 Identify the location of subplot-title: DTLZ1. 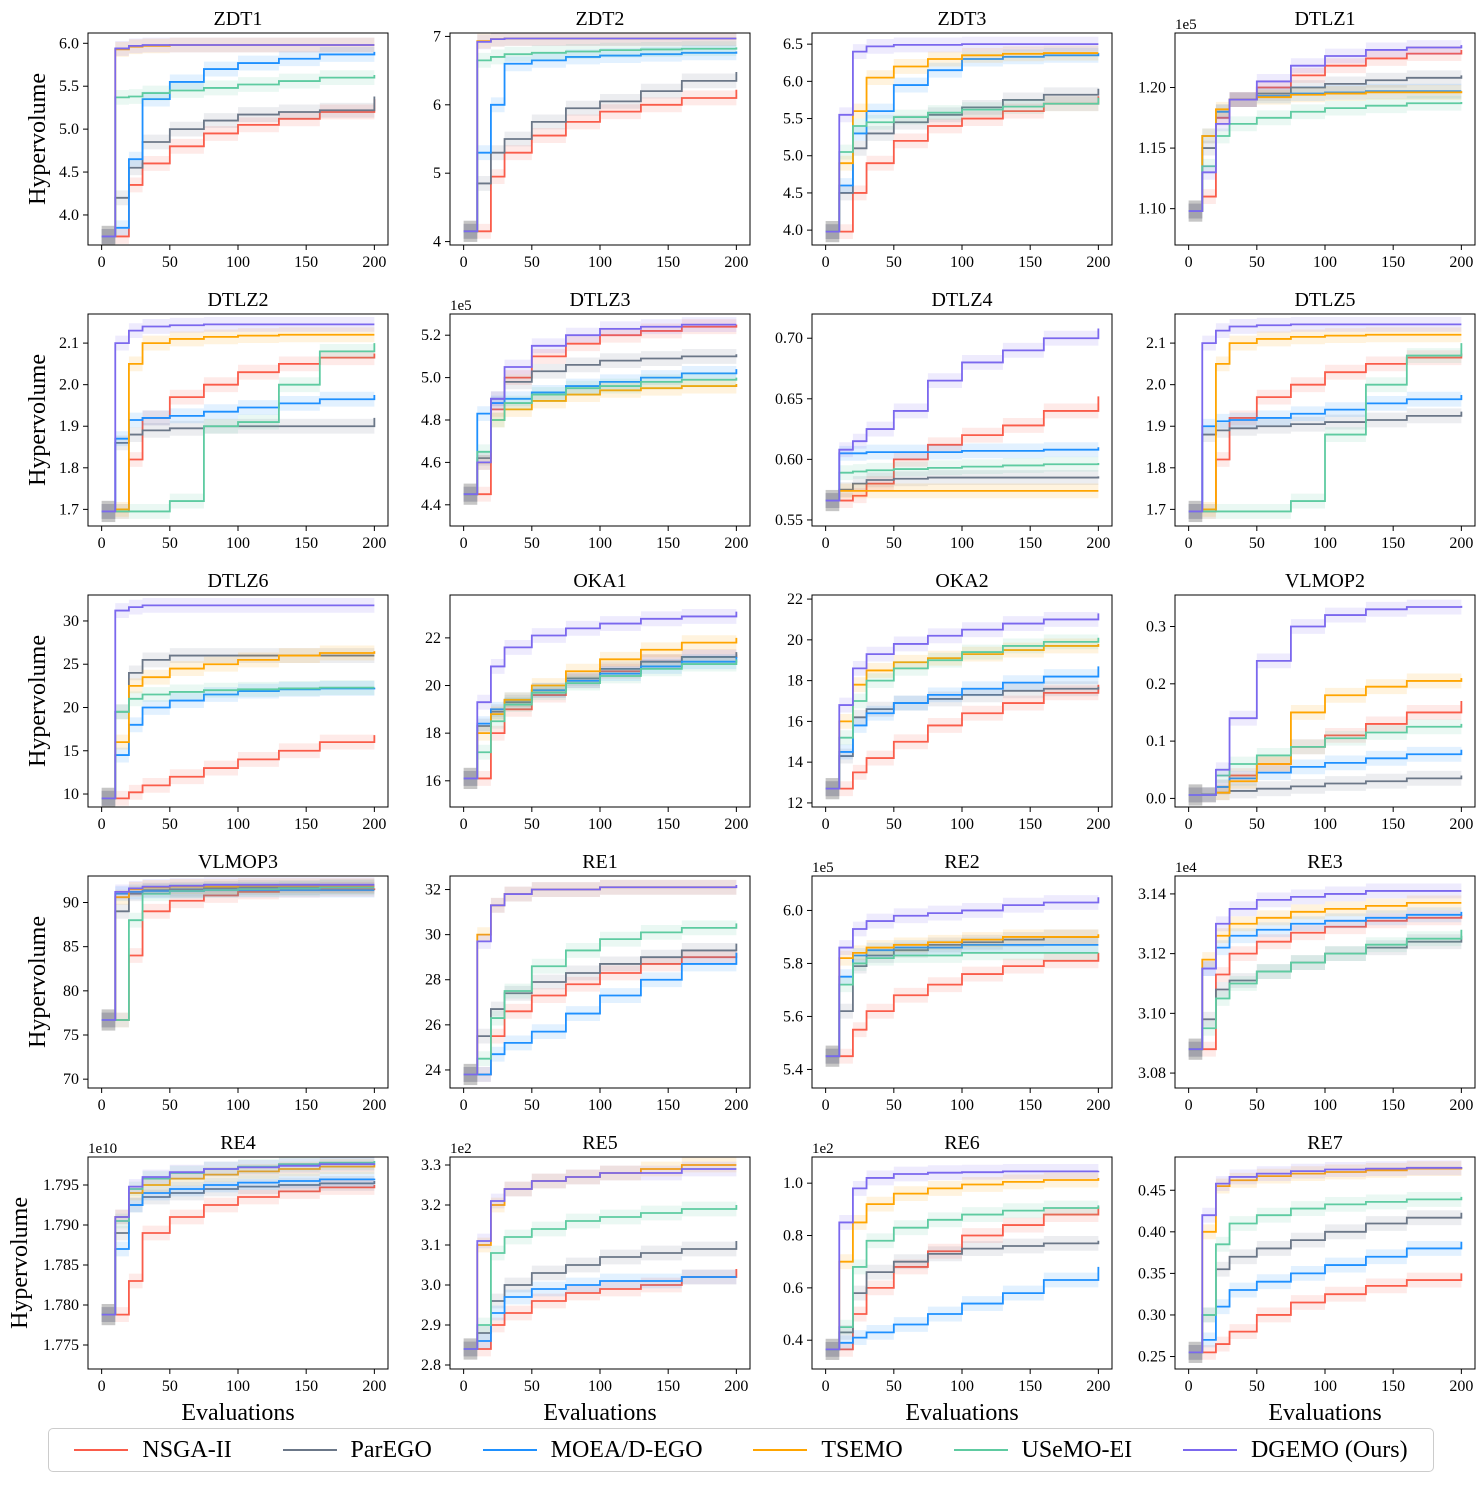
(1324, 19).